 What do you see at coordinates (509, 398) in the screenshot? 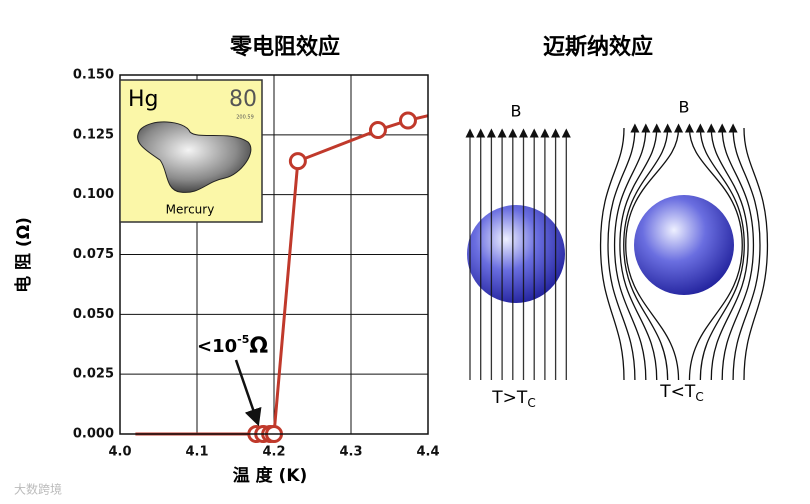
I see `state-text: T>T` at bounding box center [509, 398].